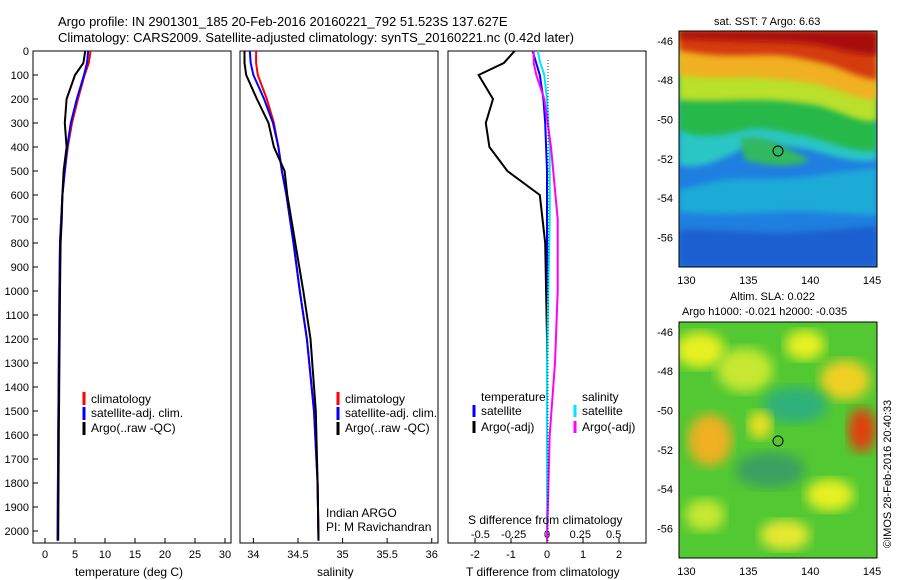 This screenshot has width=900, height=580. I want to click on x-tick-label: 5, so click(75, 555).